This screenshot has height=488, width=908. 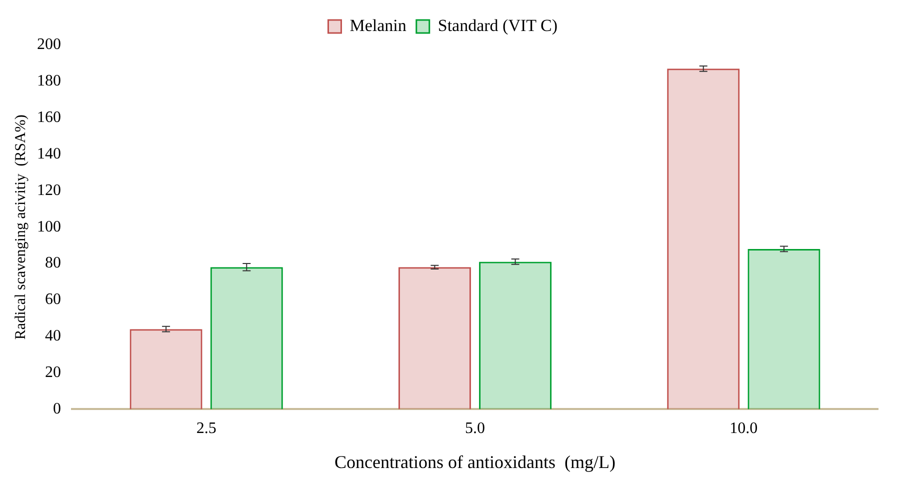 I want to click on x-tick-label: 10.0, so click(x=744, y=429).